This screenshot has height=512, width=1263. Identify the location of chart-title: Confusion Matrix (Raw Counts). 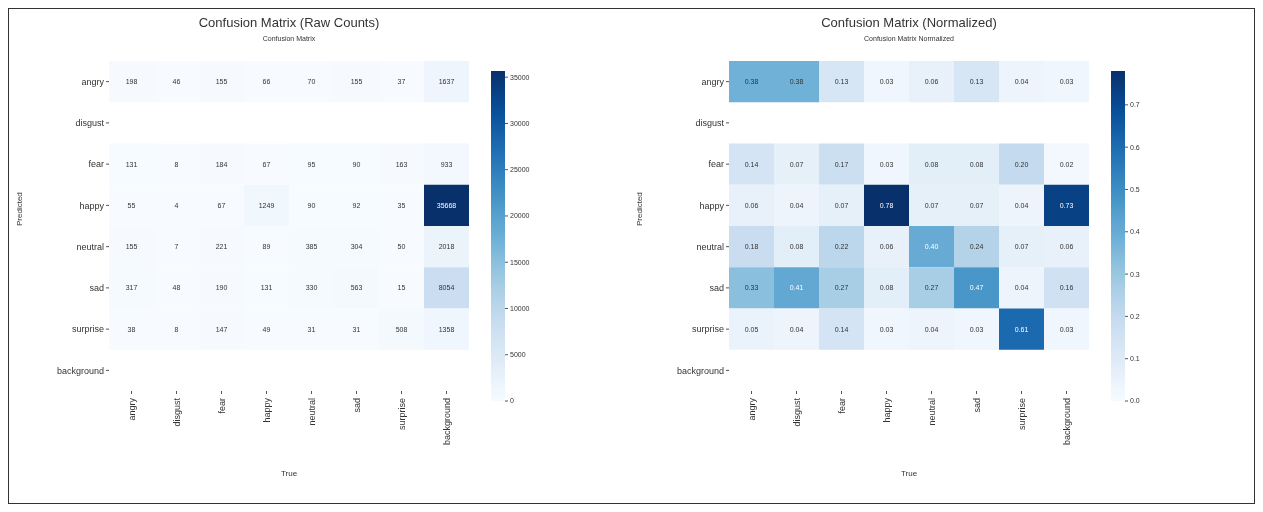
(289, 22).